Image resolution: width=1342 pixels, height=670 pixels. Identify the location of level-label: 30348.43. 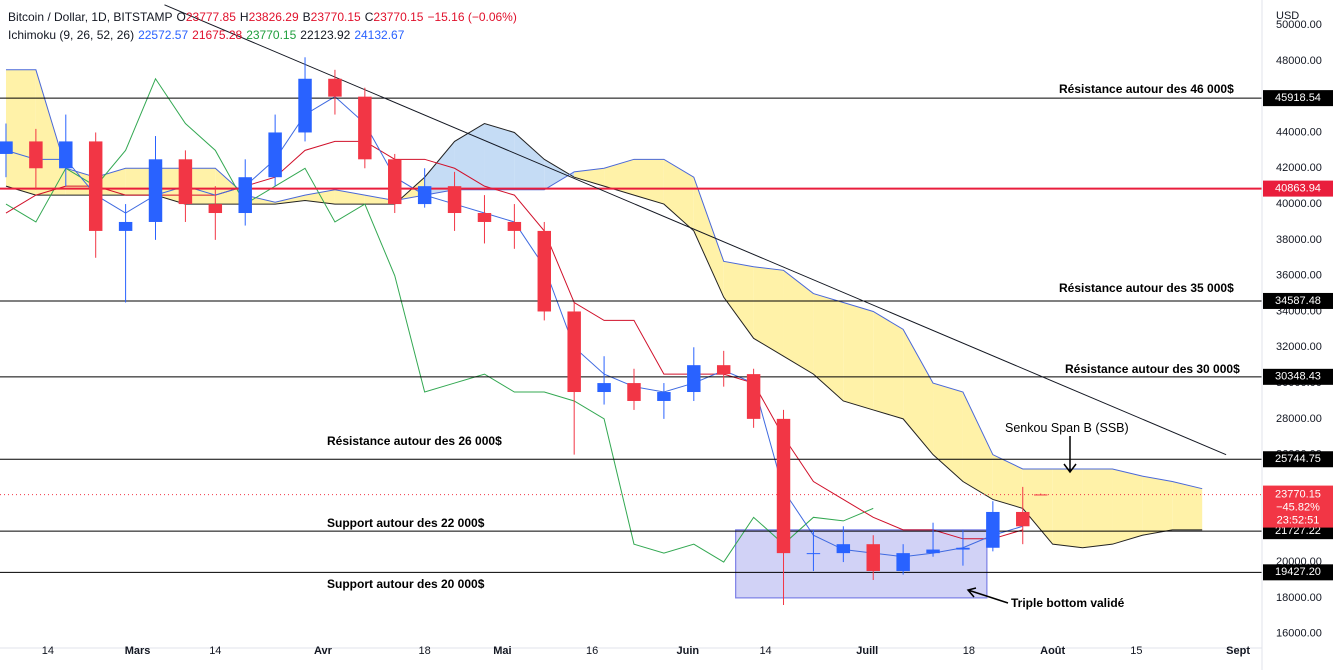
(1298, 377).